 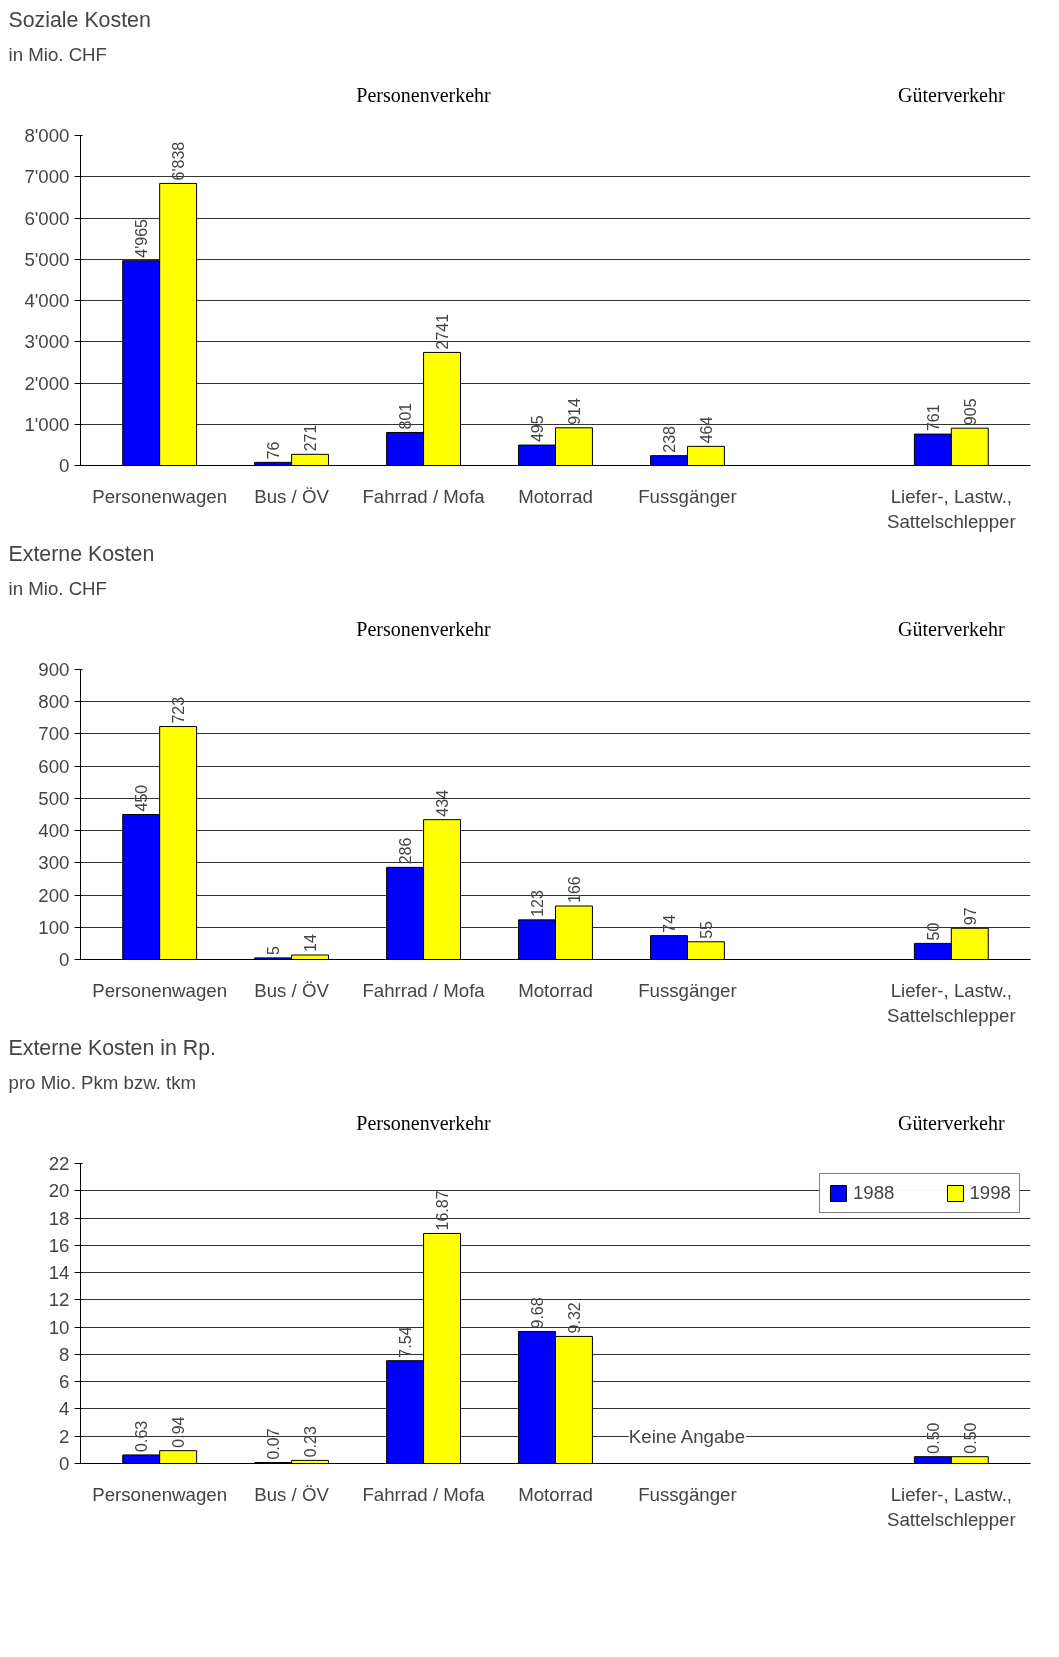 I want to click on data-label: 801, so click(x=406, y=416).